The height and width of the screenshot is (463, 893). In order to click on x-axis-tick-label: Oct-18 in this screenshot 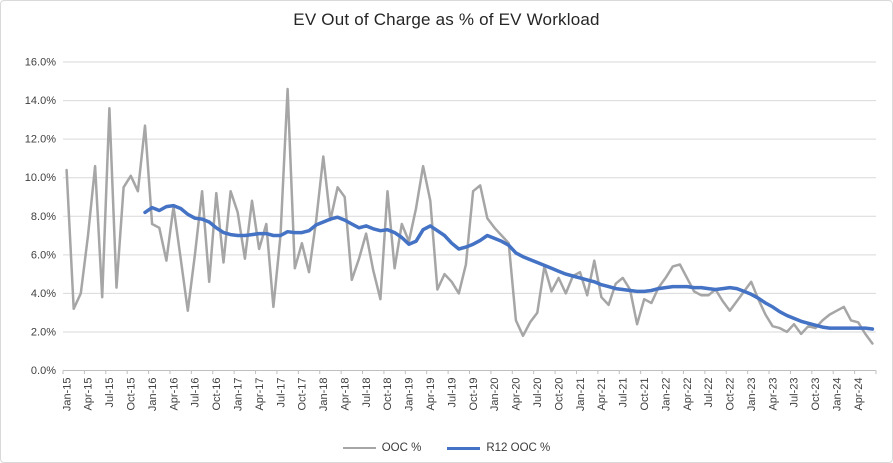, I will do `click(388, 394)`.